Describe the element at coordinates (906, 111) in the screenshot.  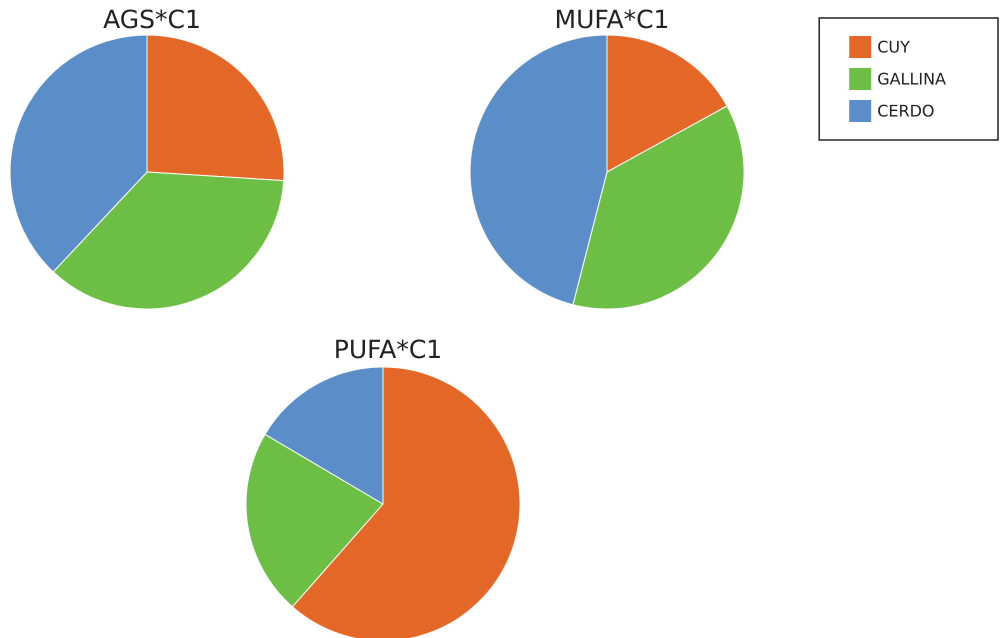
I see `legend-label: CERDO` at that location.